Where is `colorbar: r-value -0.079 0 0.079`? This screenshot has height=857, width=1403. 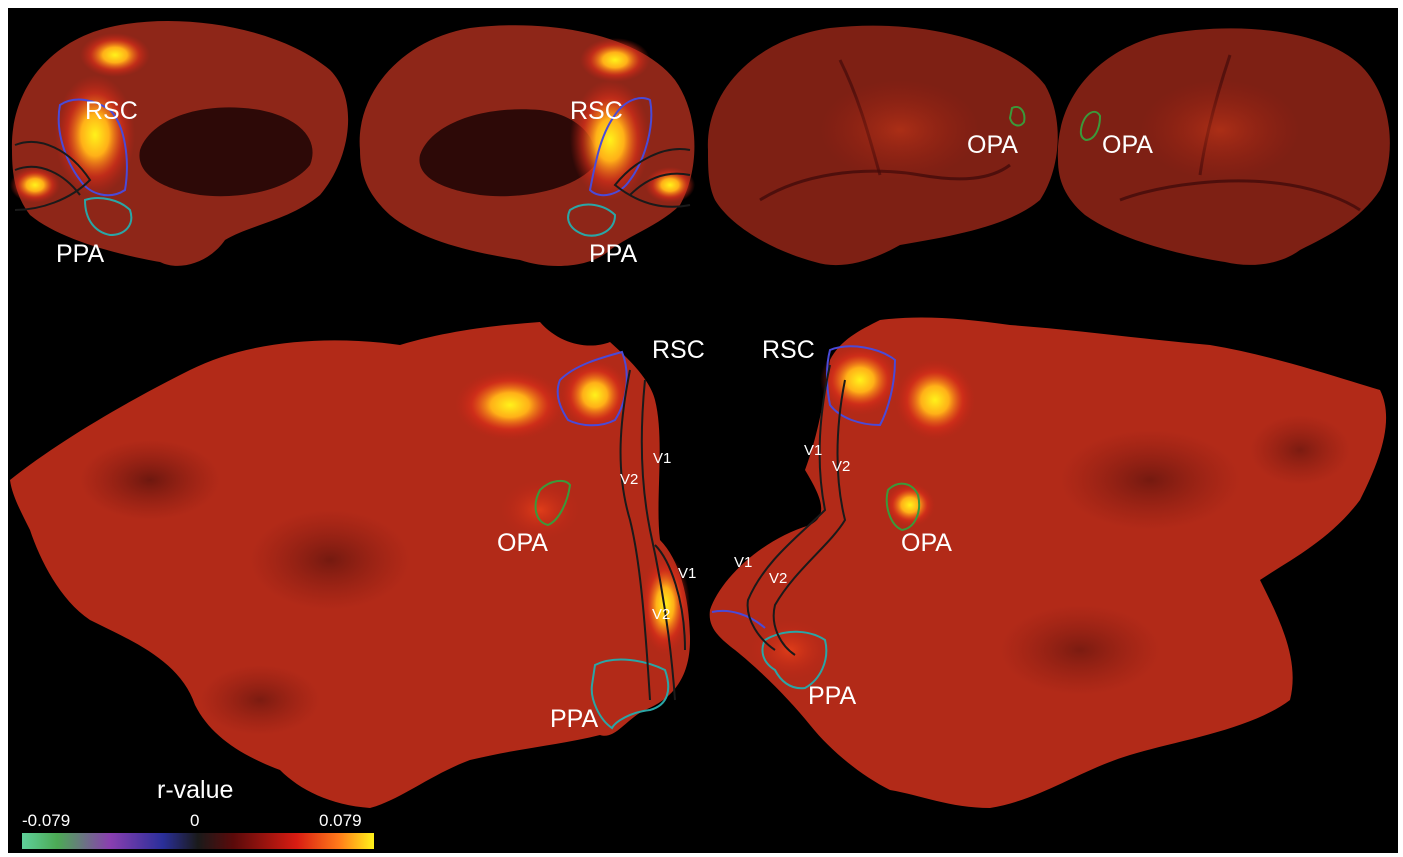
colorbar: r-value -0.079 0 0.079 is located at coordinates (198, 812).